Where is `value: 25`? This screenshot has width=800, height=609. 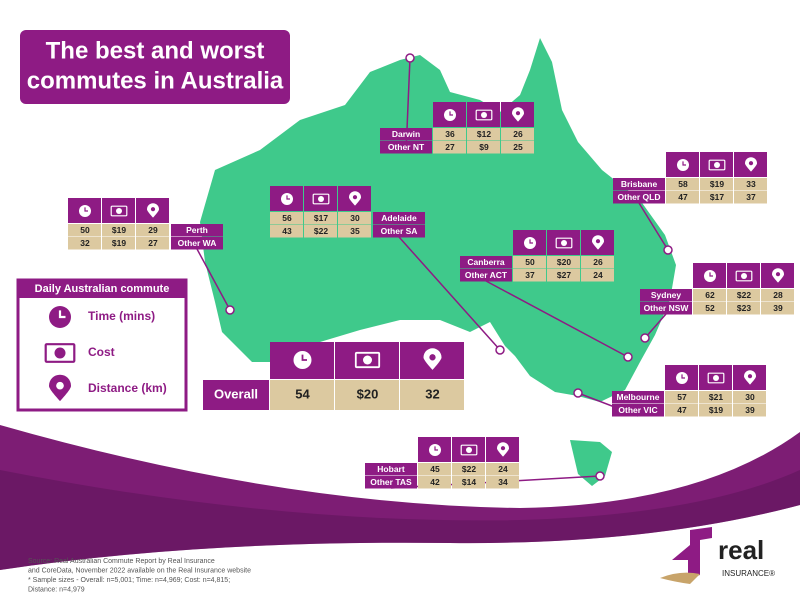
value: 25 is located at coordinates (518, 147).